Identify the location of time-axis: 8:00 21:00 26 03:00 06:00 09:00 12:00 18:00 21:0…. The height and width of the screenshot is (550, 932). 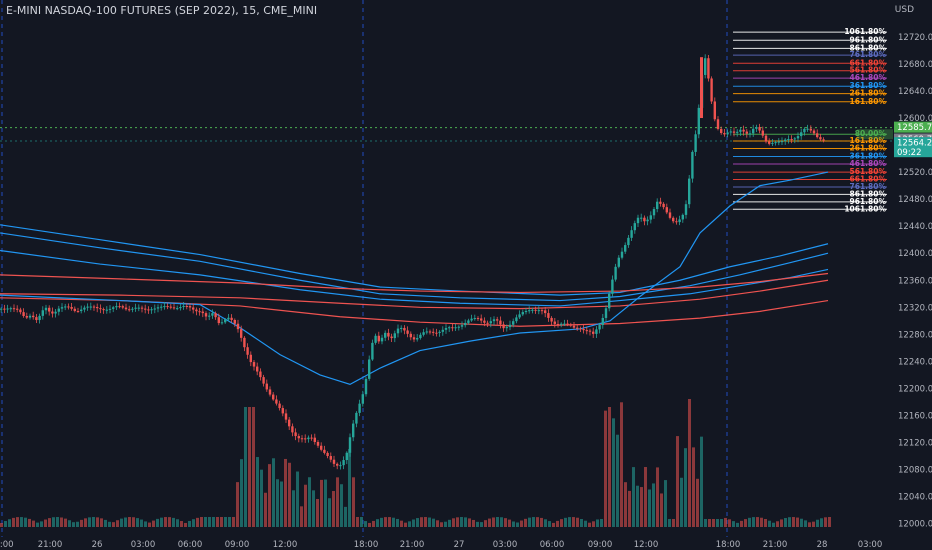
(466, 543).